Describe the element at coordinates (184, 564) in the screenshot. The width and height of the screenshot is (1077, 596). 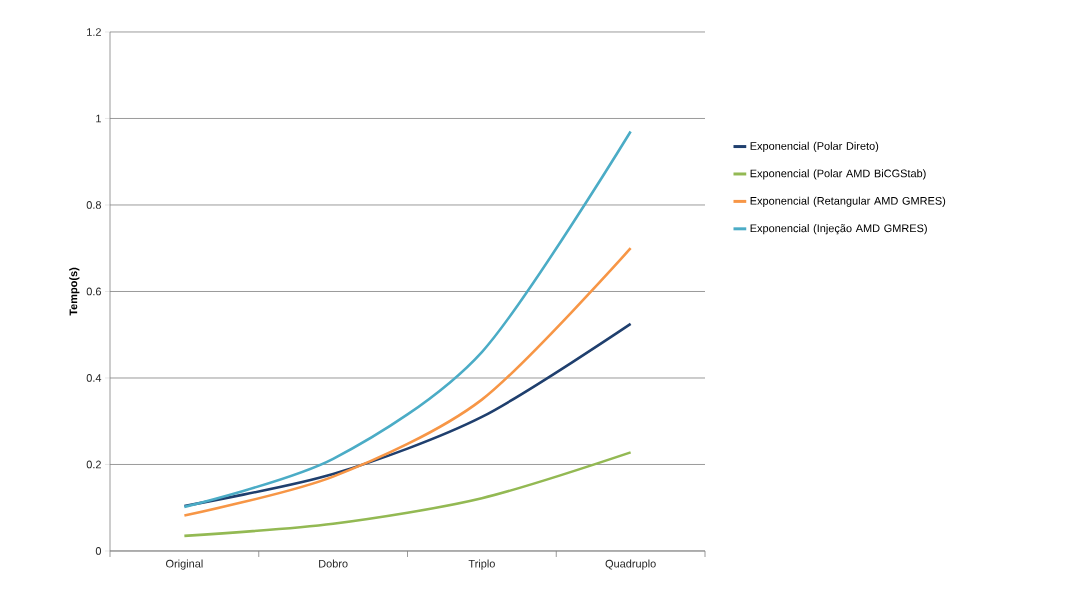
I see `x-tick-label: Original` at that location.